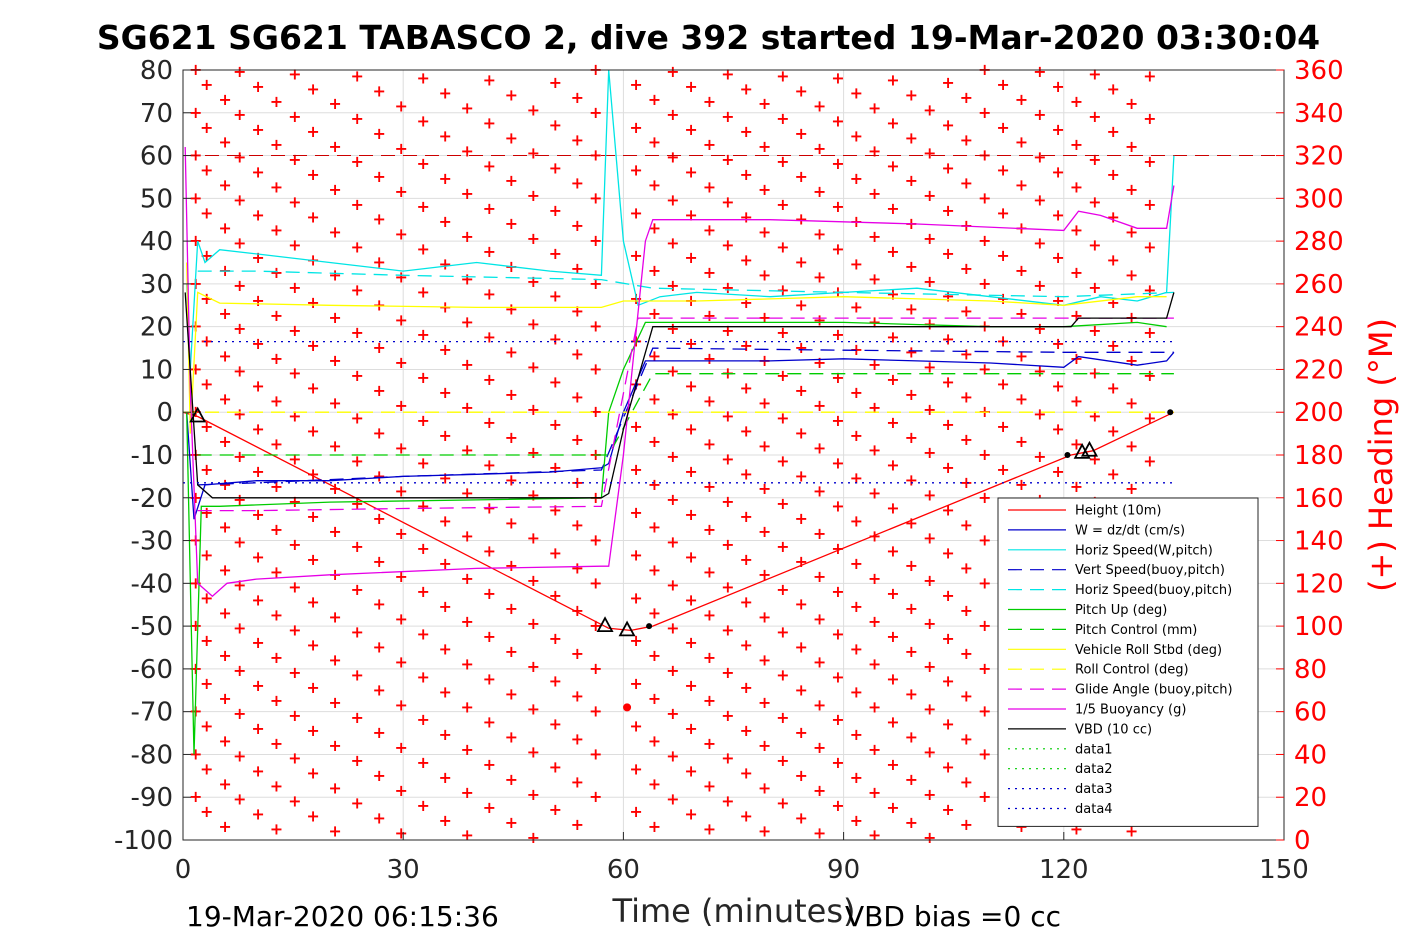  I want to click on x-tick-label: 90, so click(843, 870).